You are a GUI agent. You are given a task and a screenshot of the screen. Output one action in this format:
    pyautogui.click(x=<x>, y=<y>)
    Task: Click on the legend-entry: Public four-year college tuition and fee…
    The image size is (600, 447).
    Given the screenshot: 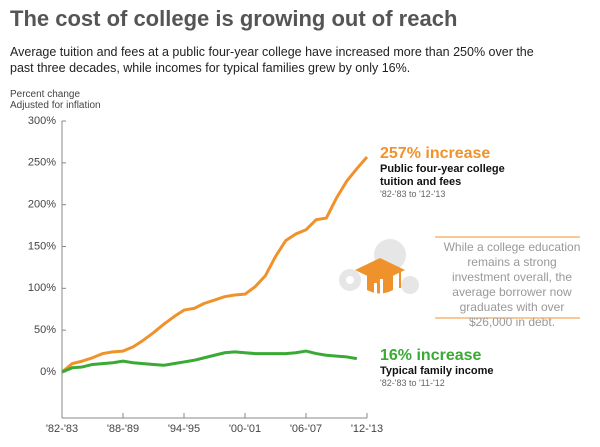 What is the action you would take?
    pyautogui.click(x=442, y=175)
    